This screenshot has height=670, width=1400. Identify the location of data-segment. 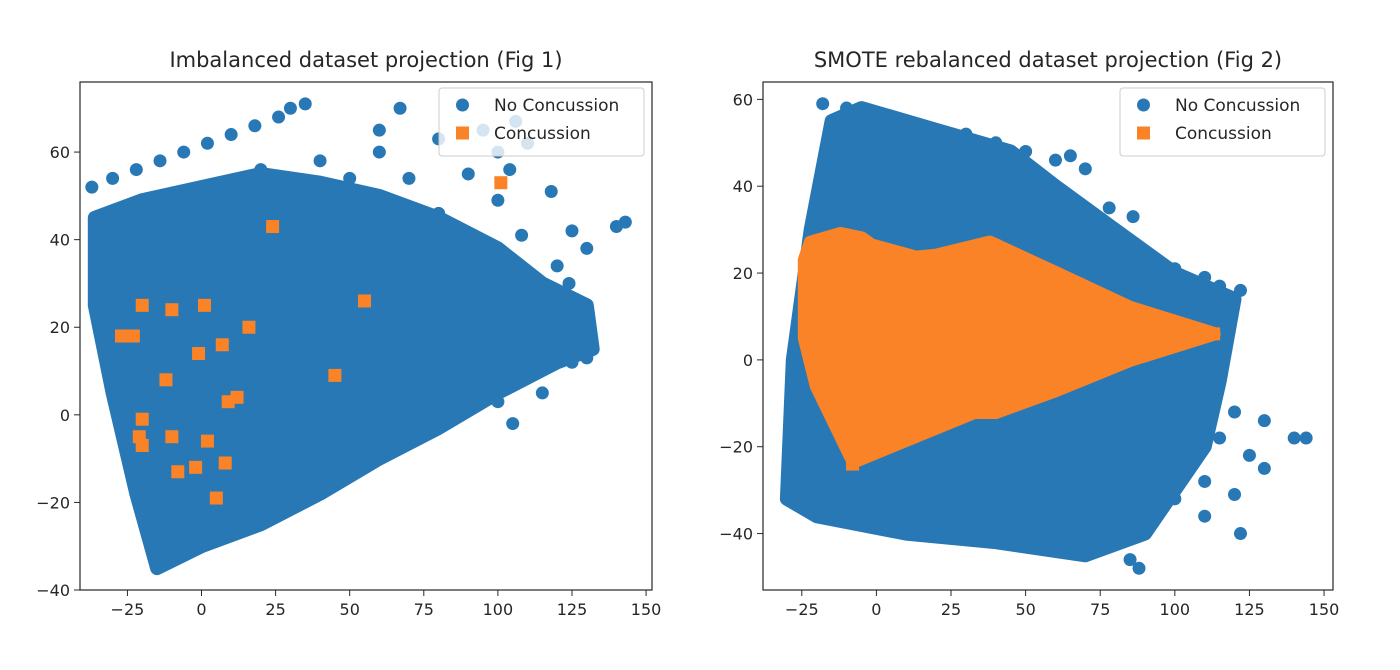
(888, 418).